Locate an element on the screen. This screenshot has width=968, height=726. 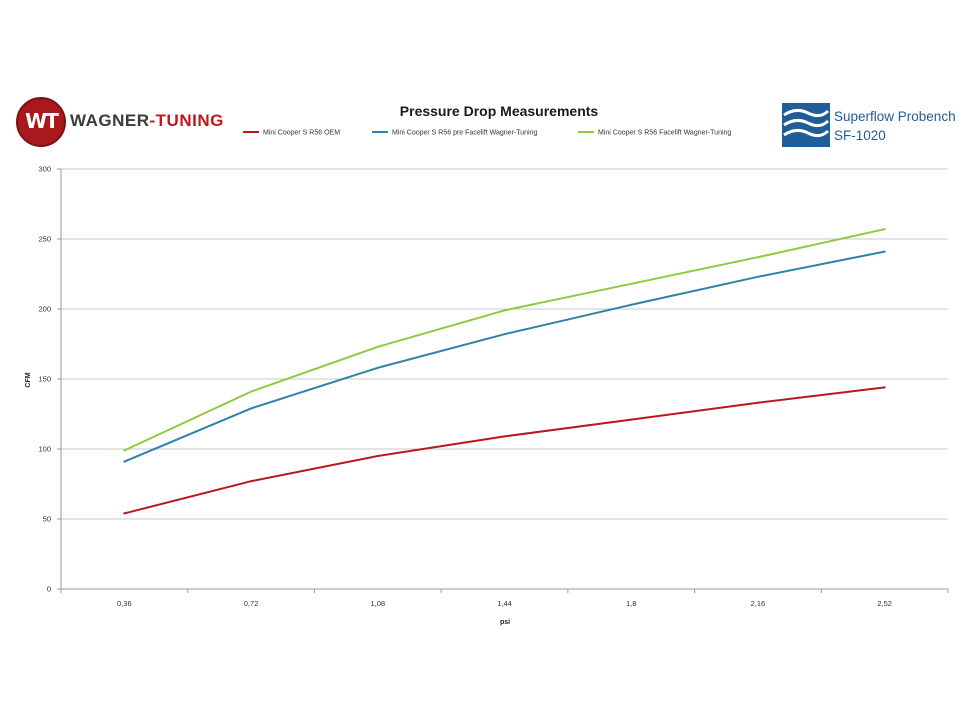
wagner-tuning-badge-text: WT is located at coordinates (42, 121).